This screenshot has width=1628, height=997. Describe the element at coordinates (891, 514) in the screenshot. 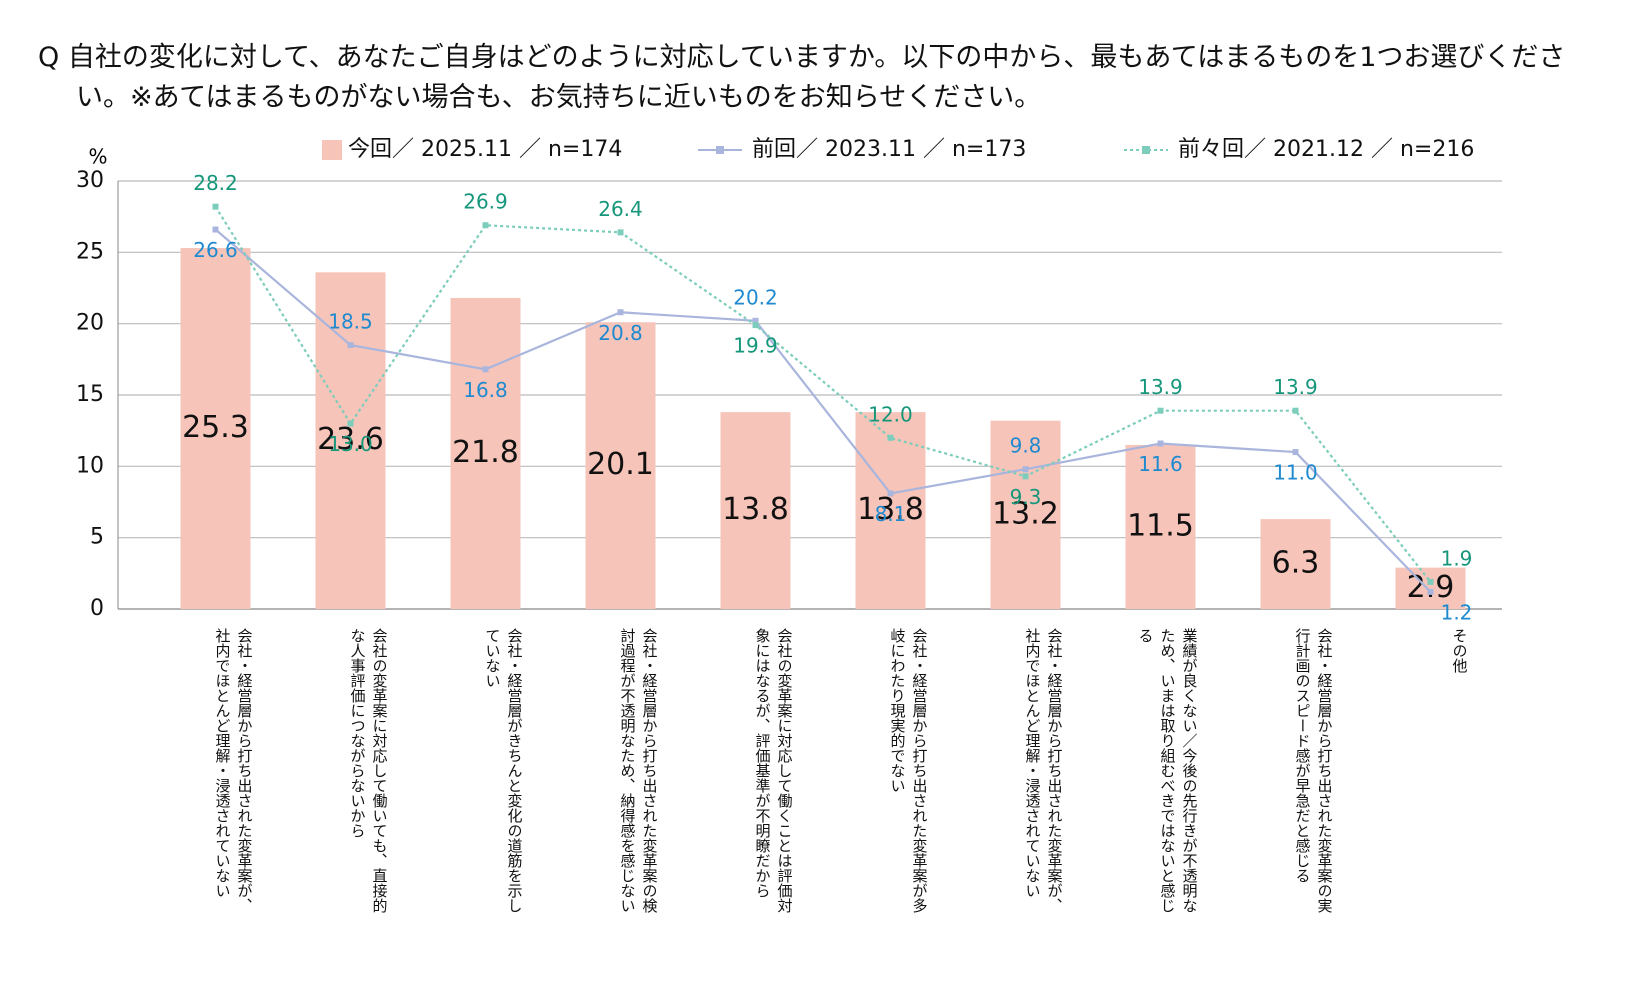

I see `line-value-label: 8.1` at that location.